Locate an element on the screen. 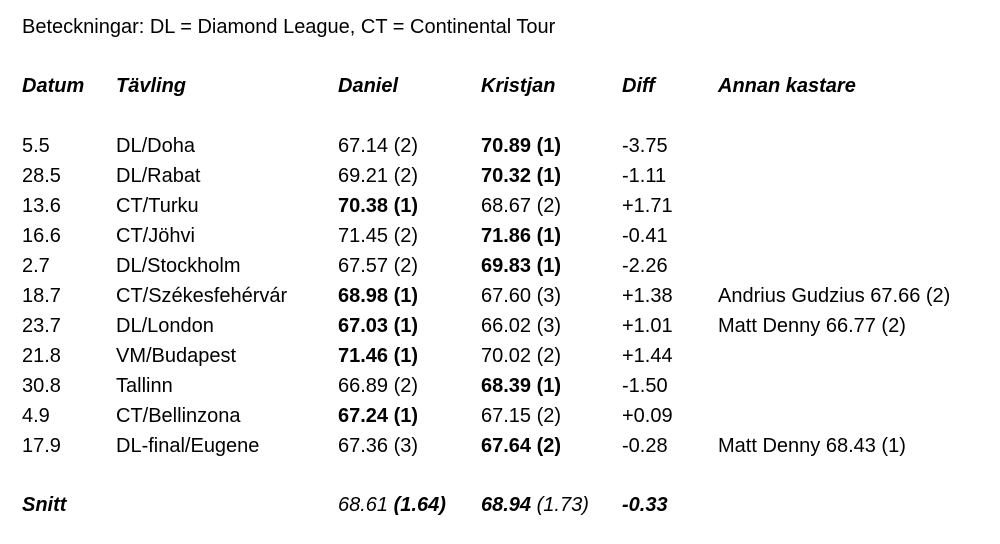  table-row: 13.6 CT/Turku 70.38 (1) 68.67 (2) +1.71 is located at coordinates (500, 210).